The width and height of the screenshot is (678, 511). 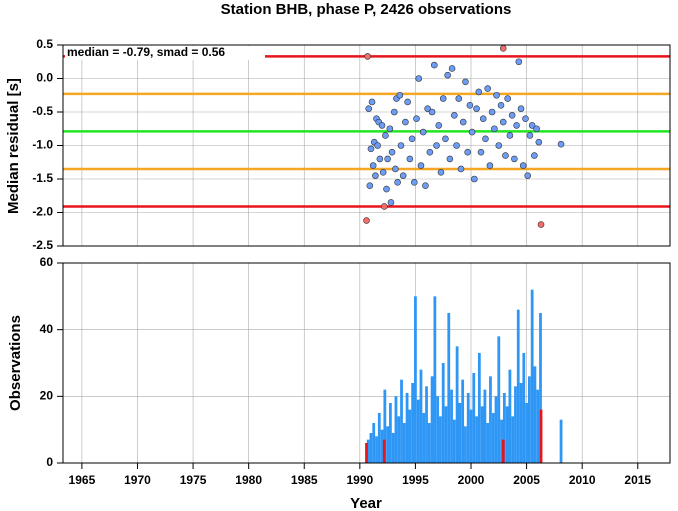 What do you see at coordinates (49, 462) in the screenshot?
I see `y-tick-label: 0` at bounding box center [49, 462].